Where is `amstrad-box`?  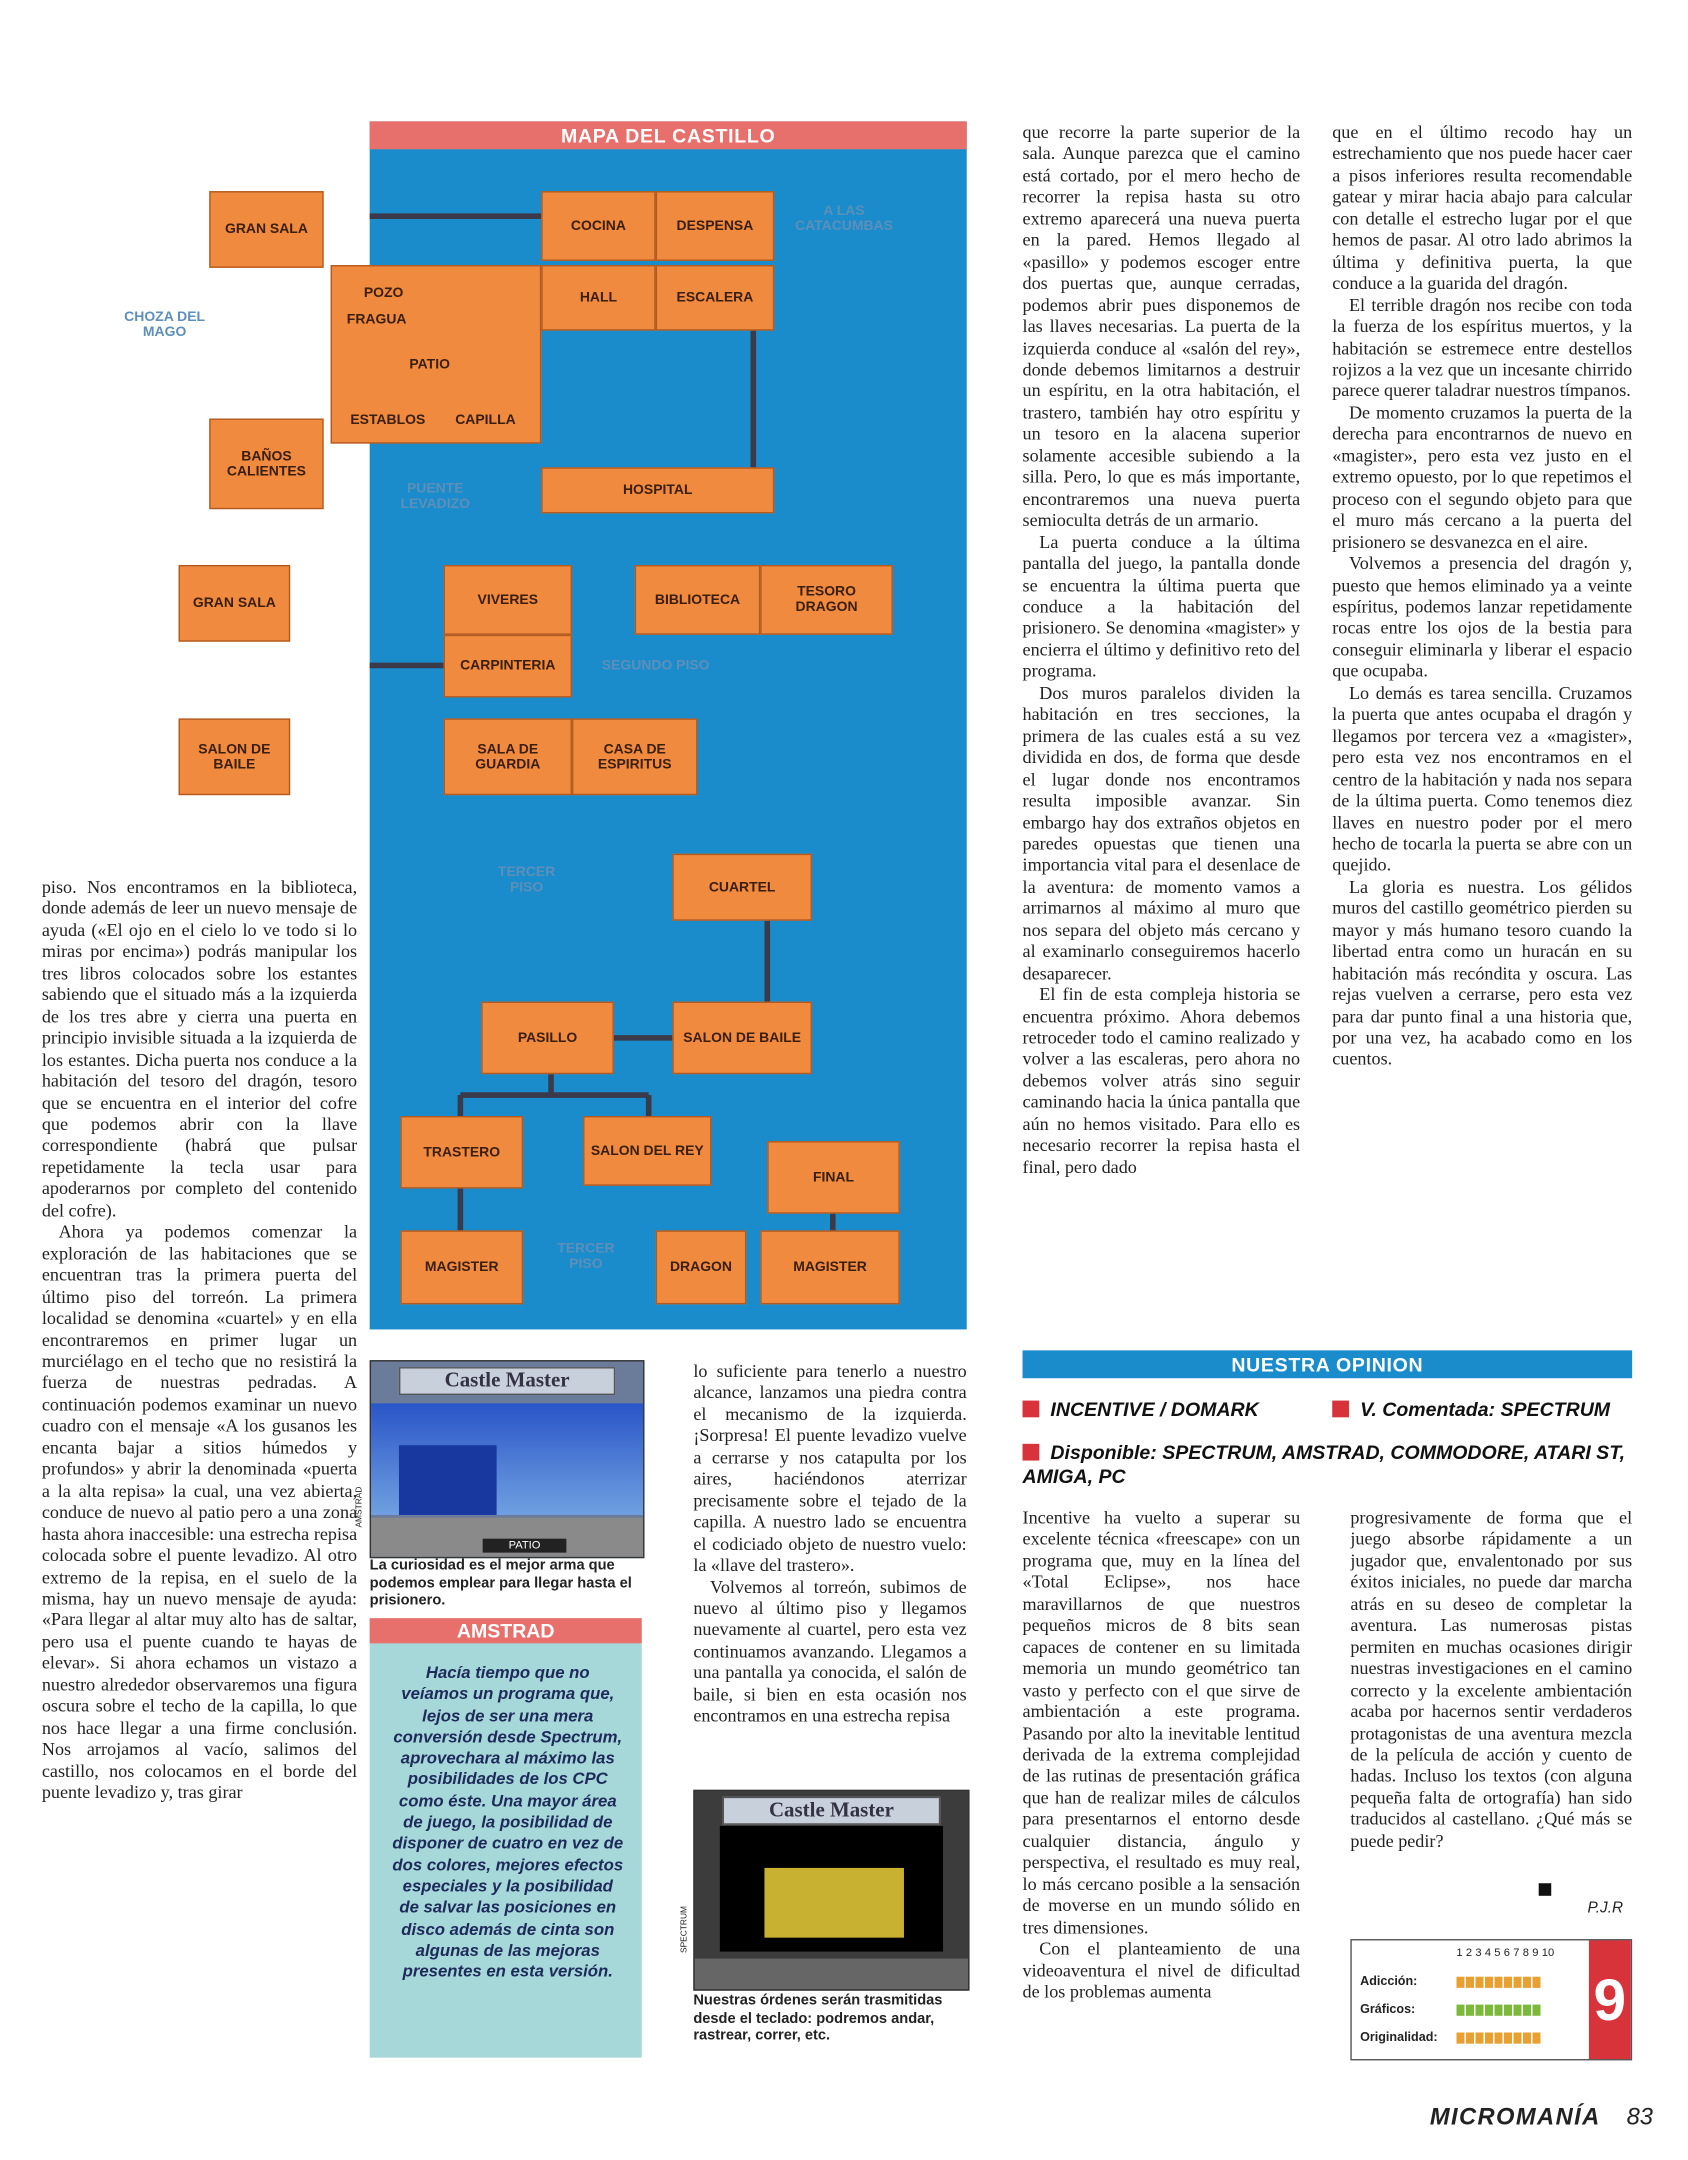 amstrad-box is located at coordinates (505, 1838).